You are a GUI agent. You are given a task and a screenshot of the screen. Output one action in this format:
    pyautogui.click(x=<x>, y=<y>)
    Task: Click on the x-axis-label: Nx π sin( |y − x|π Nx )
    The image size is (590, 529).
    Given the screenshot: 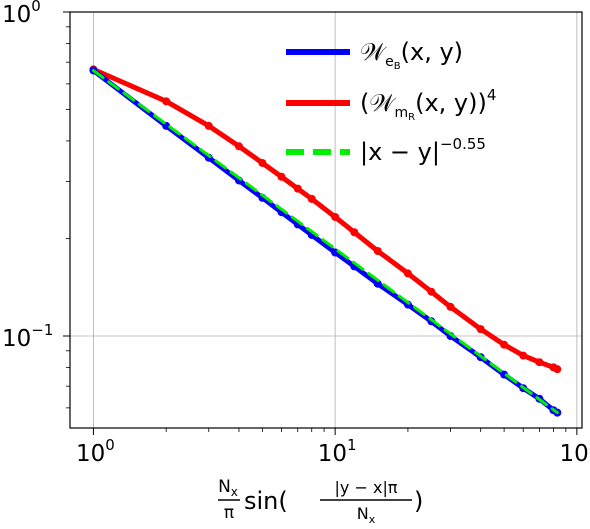 What is the action you would take?
    pyautogui.click(x=320, y=501)
    